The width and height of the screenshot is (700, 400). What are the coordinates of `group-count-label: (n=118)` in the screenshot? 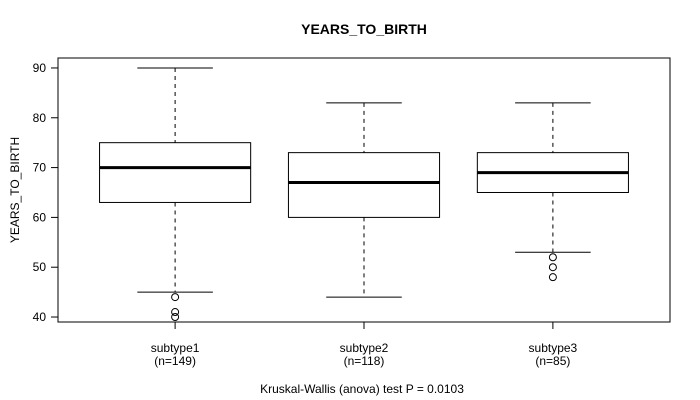 It's located at (364, 361).